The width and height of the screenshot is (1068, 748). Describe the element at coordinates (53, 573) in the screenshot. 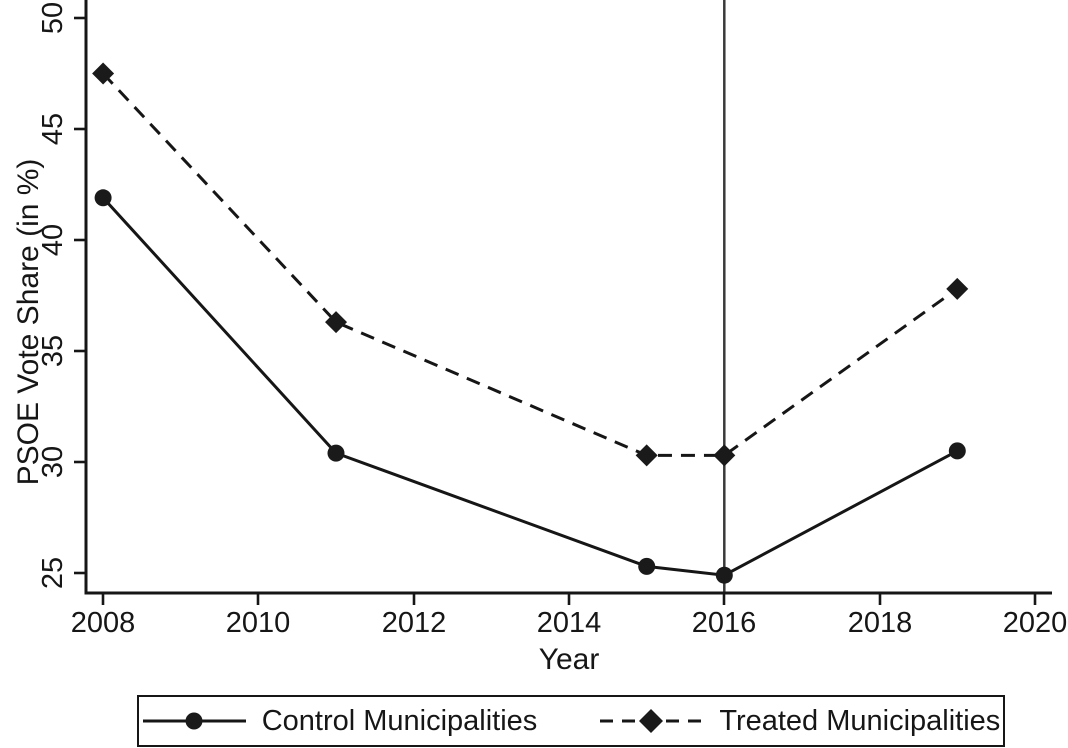

I see `y-tick-label: 25` at that location.